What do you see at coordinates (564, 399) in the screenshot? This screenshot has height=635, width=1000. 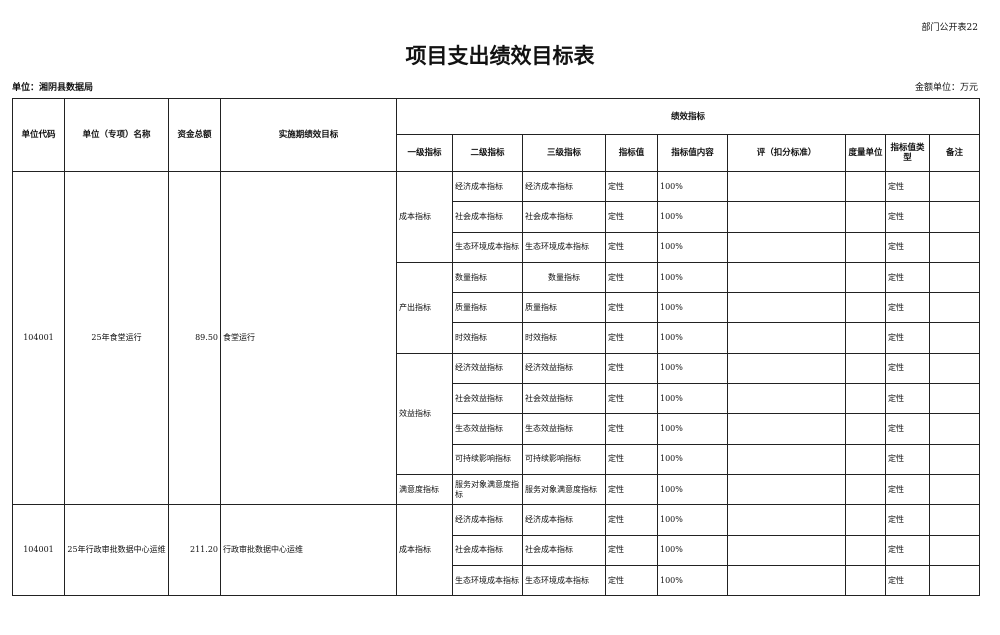 I see `level3-indicator: 社会效益指标` at bounding box center [564, 399].